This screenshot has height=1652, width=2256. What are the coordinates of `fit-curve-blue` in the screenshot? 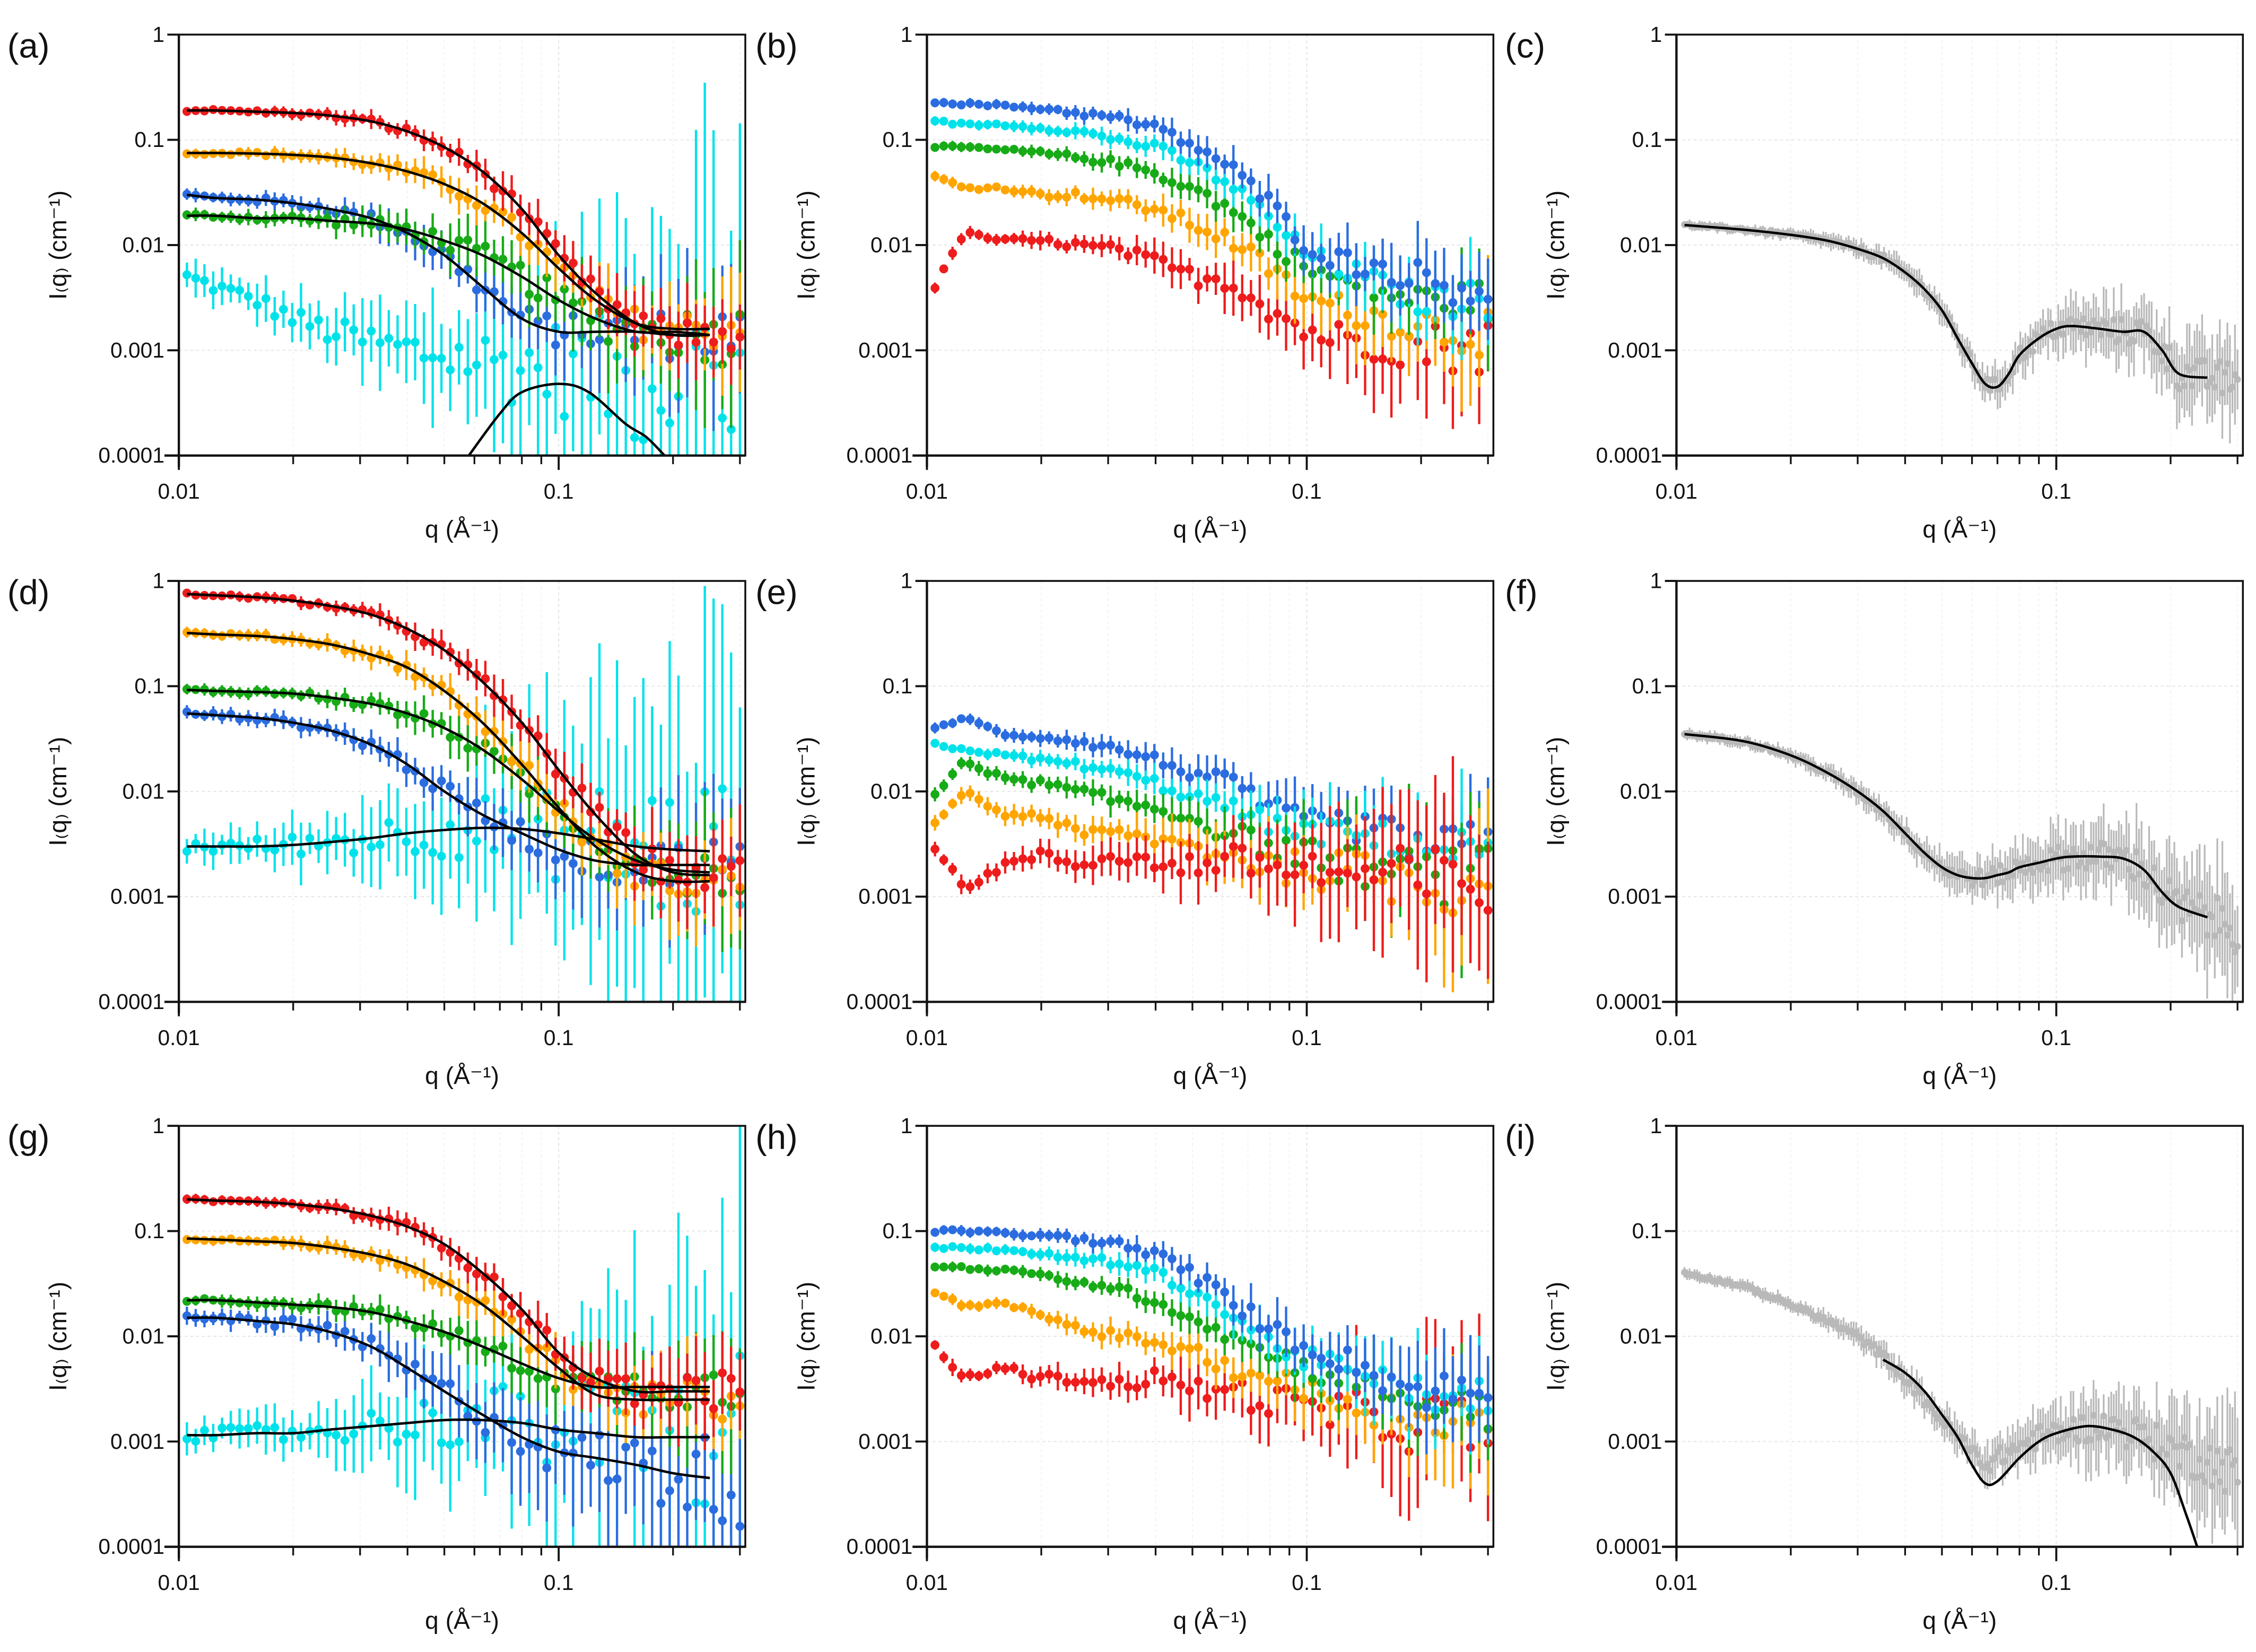 It's located at (448, 265).